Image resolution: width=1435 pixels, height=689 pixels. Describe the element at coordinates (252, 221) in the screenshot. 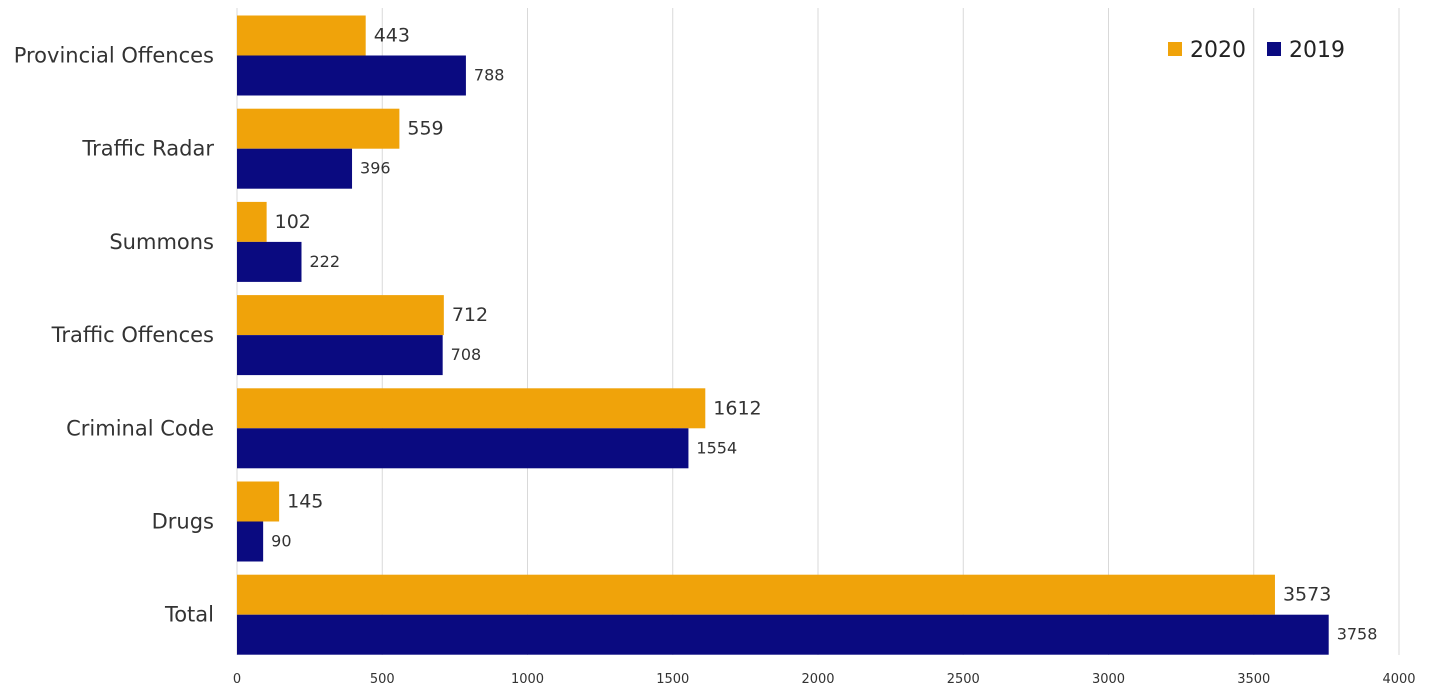

I see `bar-2020-summons` at that location.